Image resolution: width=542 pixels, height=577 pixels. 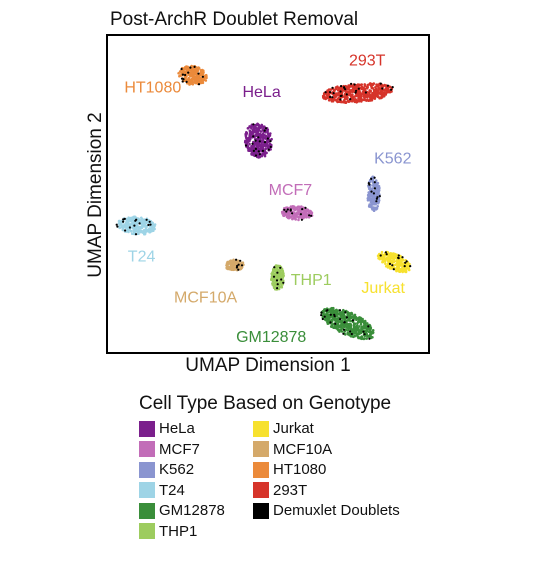 What do you see at coordinates (169, 449) in the screenshot?
I see `legend-item-mcf7: MCF7` at bounding box center [169, 449].